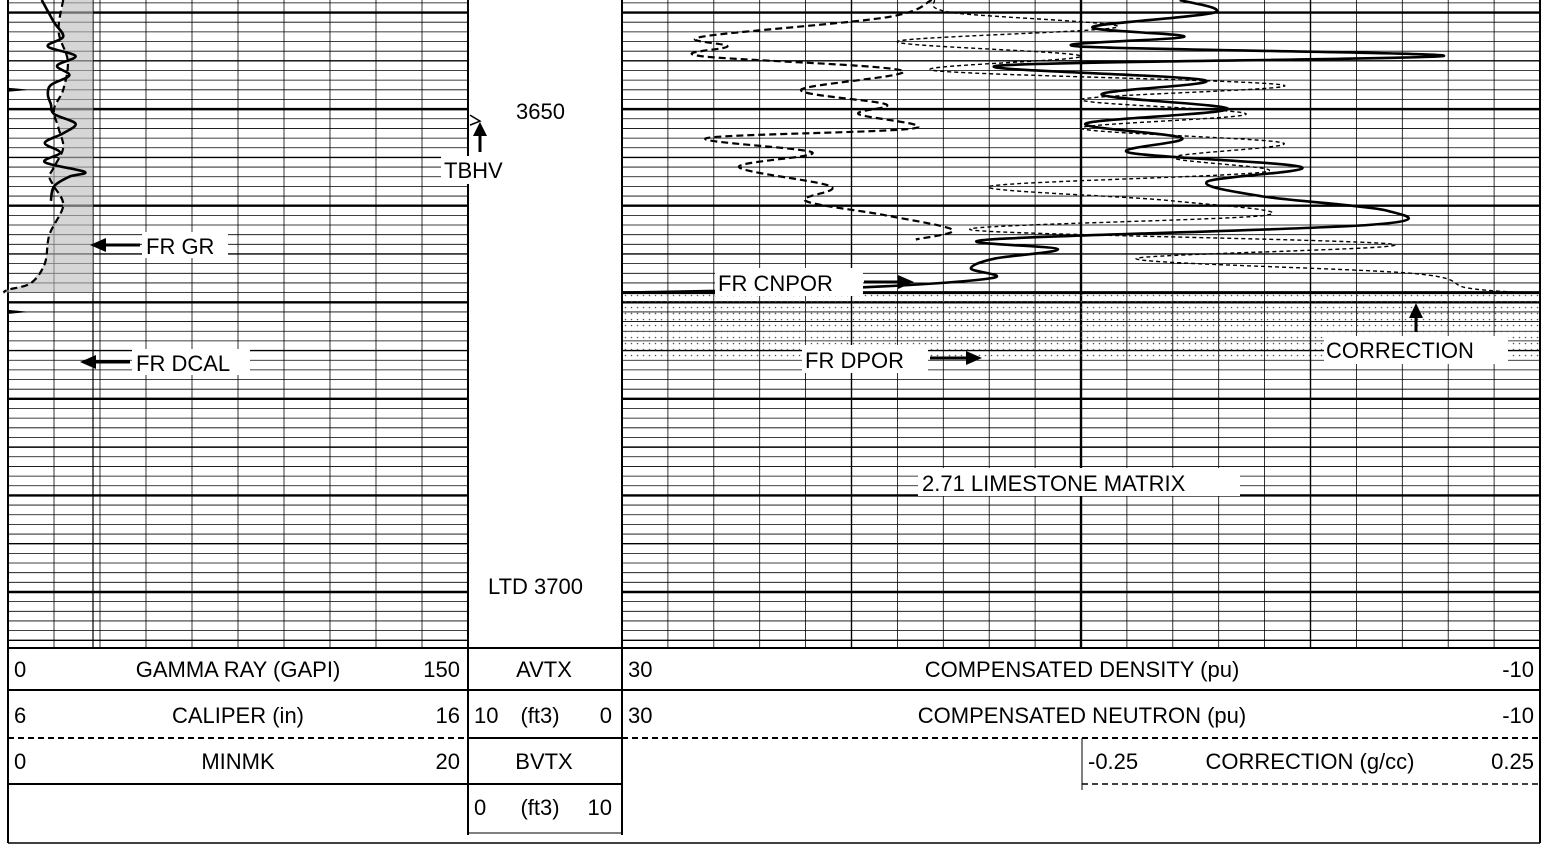 The width and height of the screenshot is (1554, 845). I want to click on gr-min: 0, so click(20, 669).